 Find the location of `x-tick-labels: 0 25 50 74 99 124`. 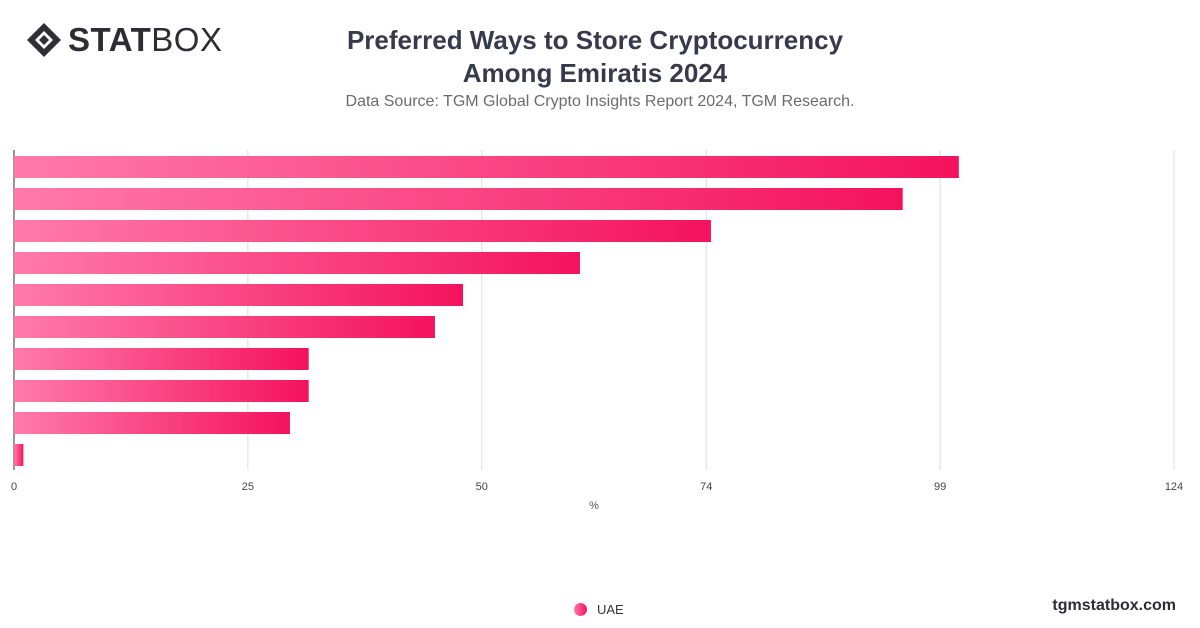

x-tick-labels: 0 25 50 74 99 124 is located at coordinates (597, 487).